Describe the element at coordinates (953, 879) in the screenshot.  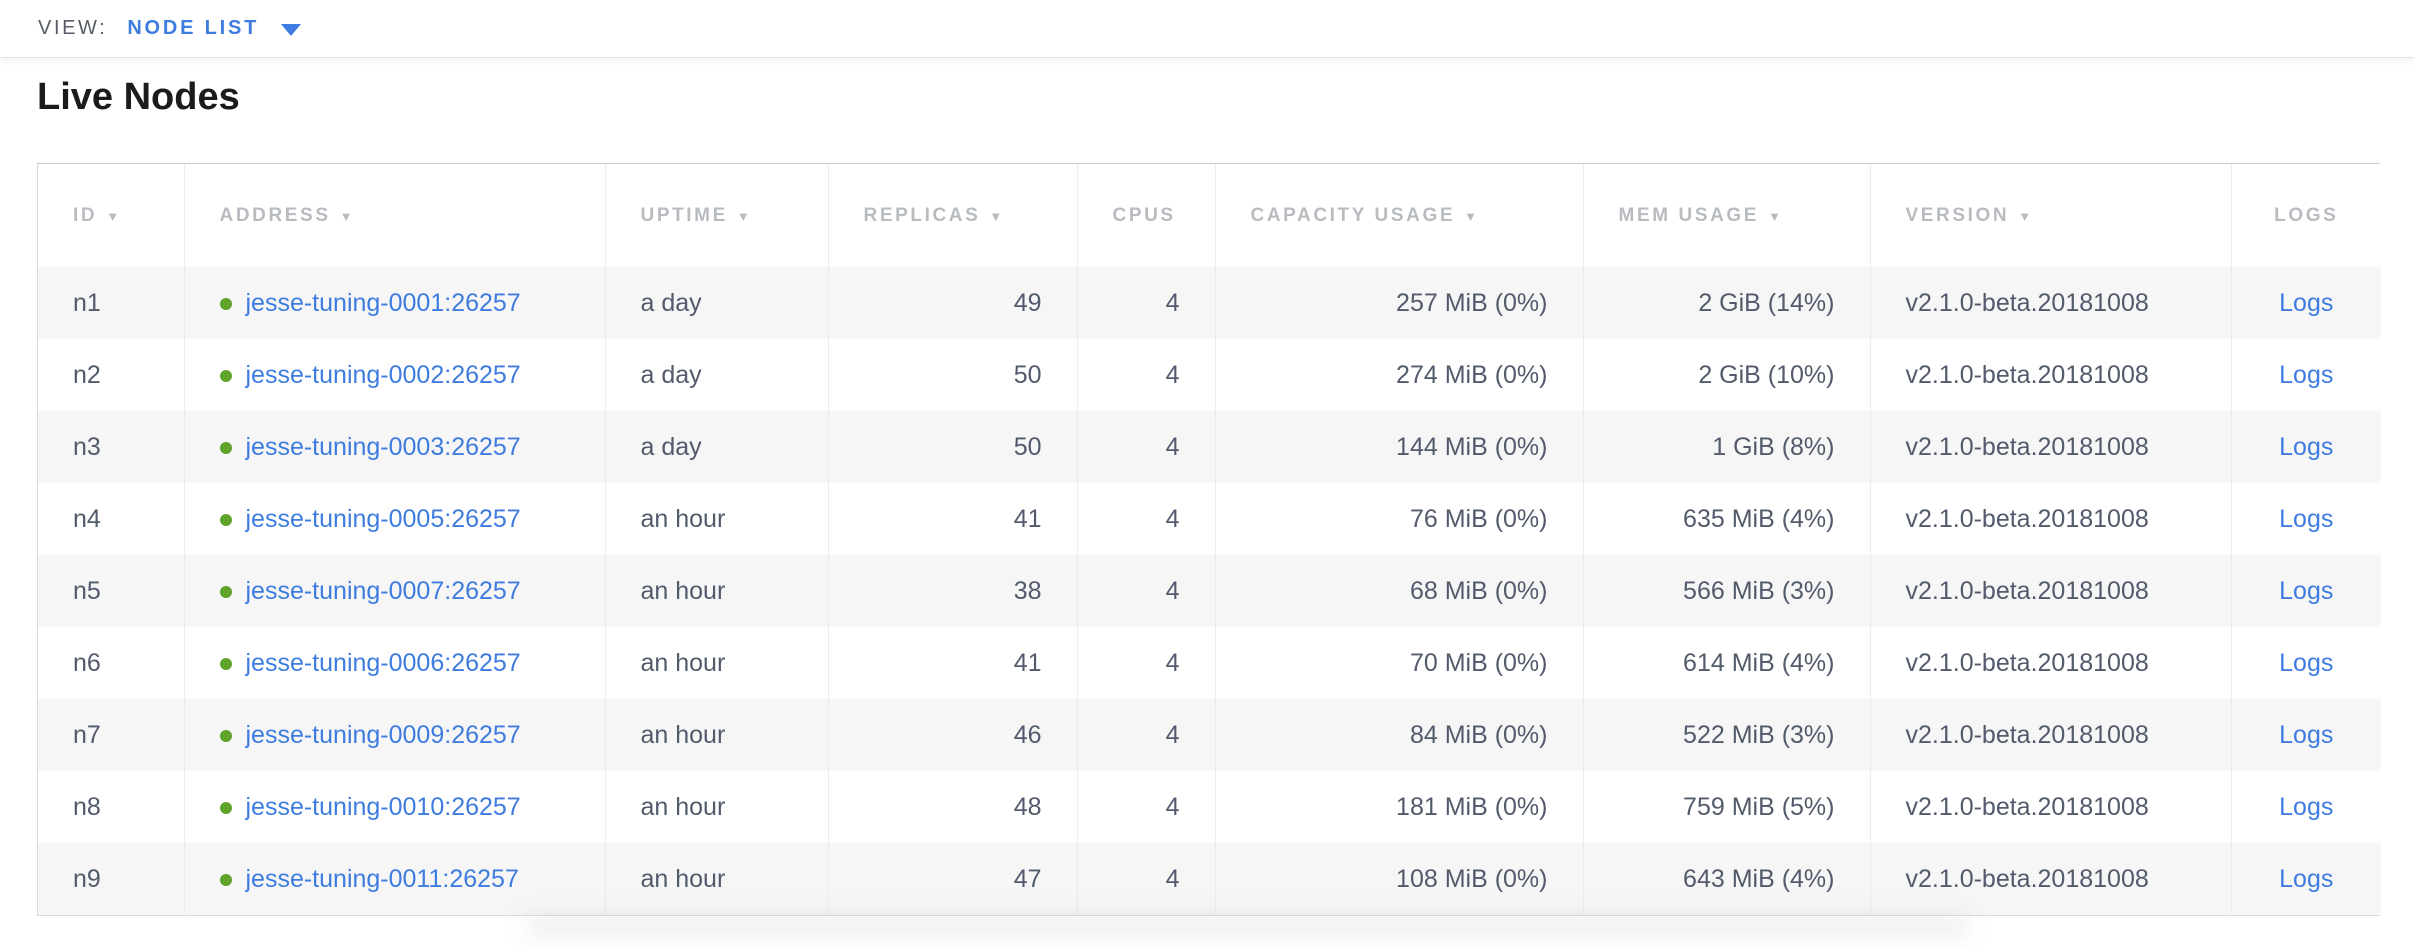
I see `cell-replicas: 47` at that location.